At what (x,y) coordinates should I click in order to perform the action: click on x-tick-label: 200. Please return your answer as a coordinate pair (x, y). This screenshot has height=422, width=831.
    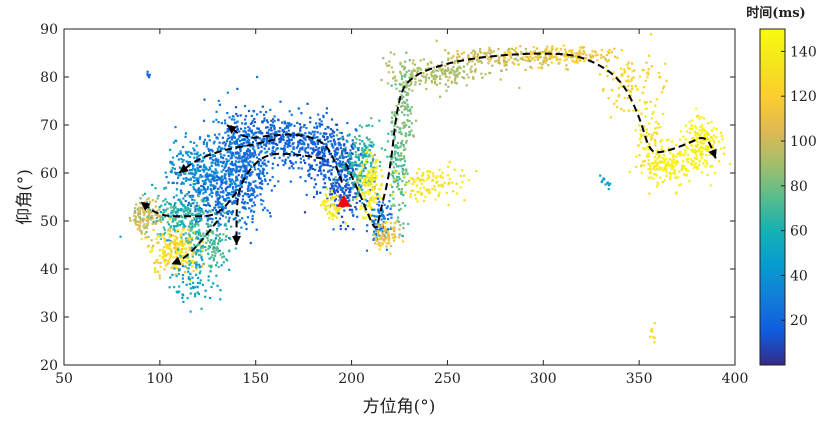
    Looking at the image, I should click on (351, 379).